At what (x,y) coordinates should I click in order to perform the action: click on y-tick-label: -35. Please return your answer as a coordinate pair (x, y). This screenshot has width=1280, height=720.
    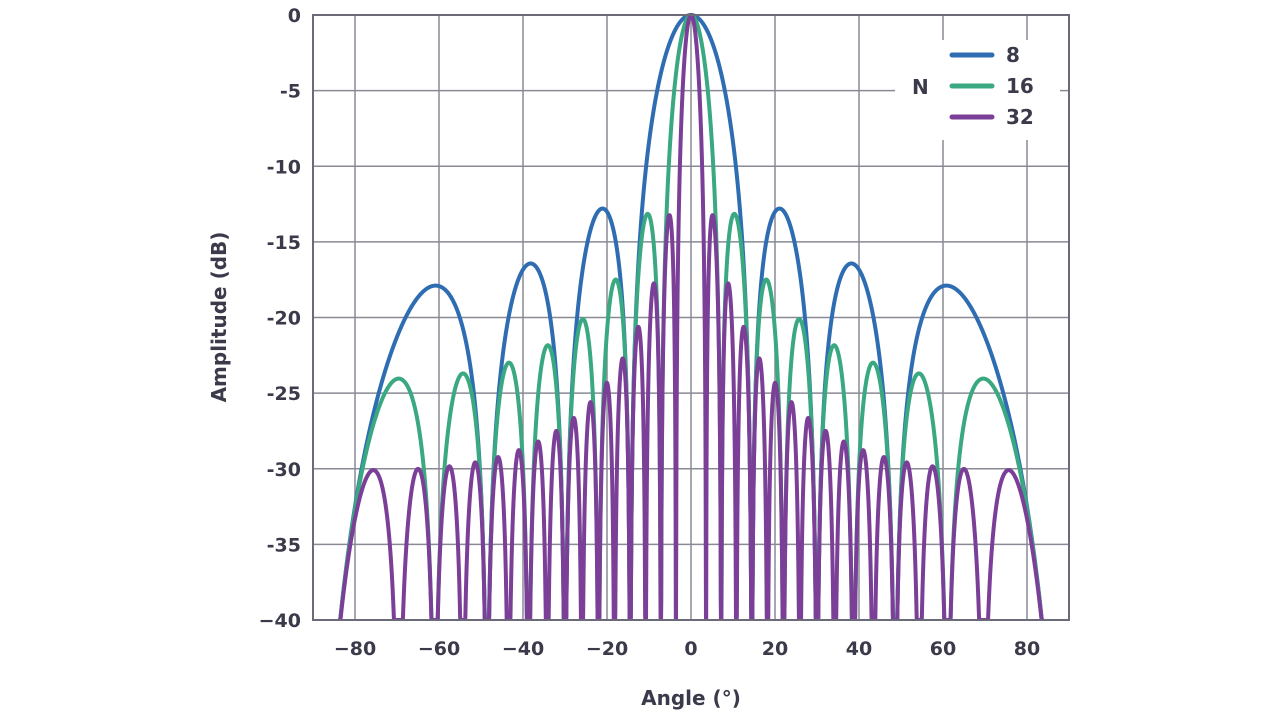
    Looking at the image, I should click on (284, 545).